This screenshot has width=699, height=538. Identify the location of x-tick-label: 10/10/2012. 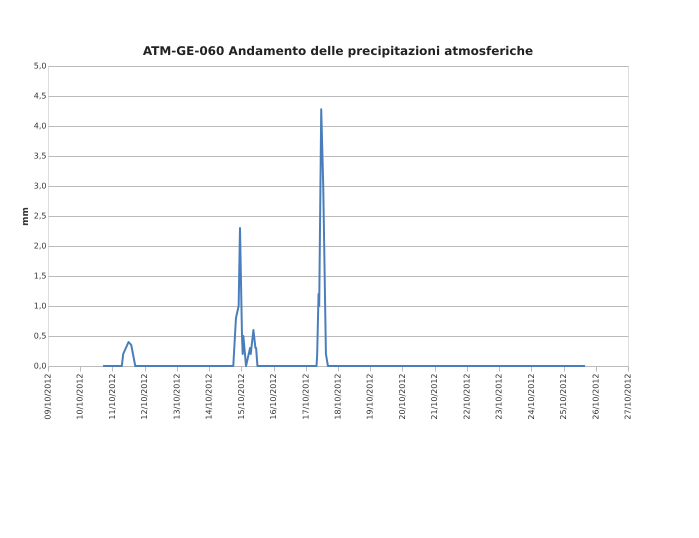
(80, 397).